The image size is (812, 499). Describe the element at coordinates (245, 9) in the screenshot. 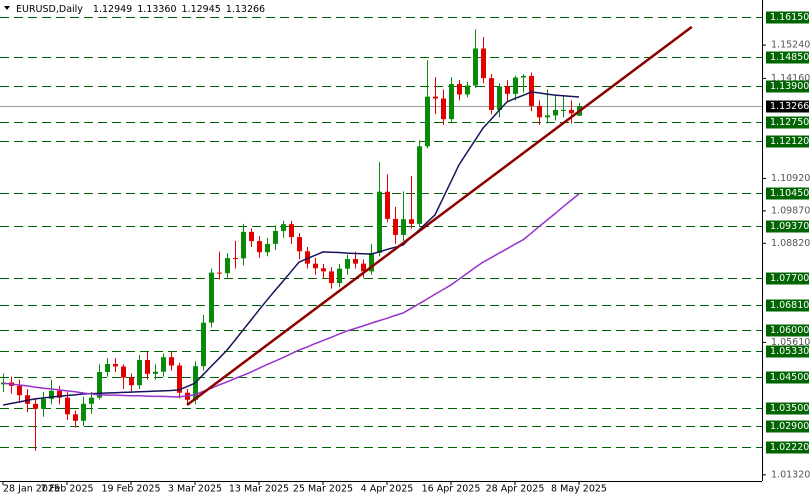

I see `header-value: 1.13266` at that location.